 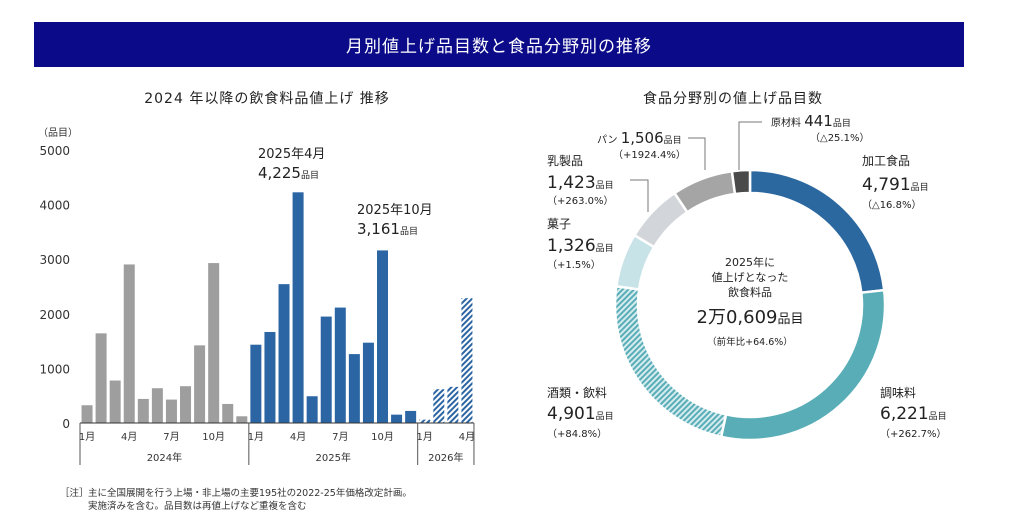 What do you see at coordinates (326, 369) in the screenshot?
I see `bar-2025年-6` at bounding box center [326, 369].